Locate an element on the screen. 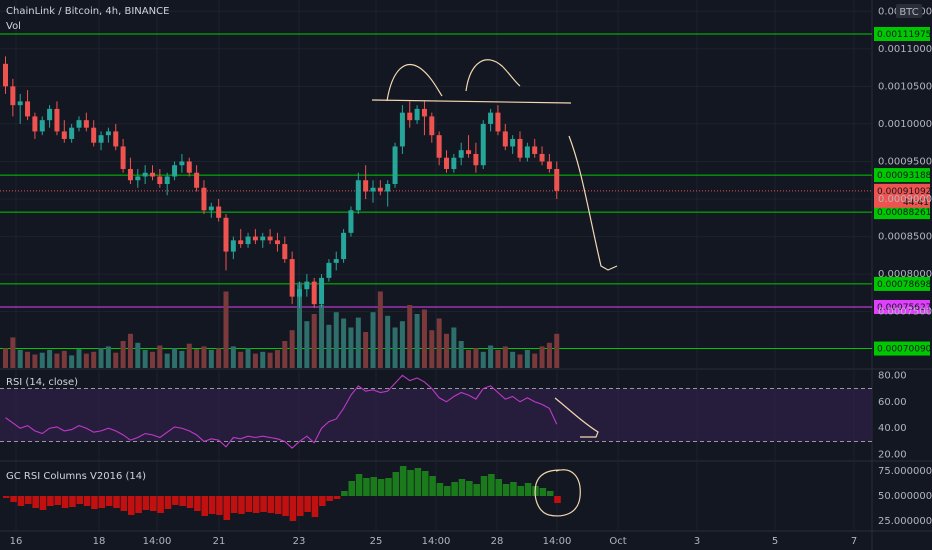 This screenshot has height=550, width=932. rsi-pane is located at coordinates (436, 411).